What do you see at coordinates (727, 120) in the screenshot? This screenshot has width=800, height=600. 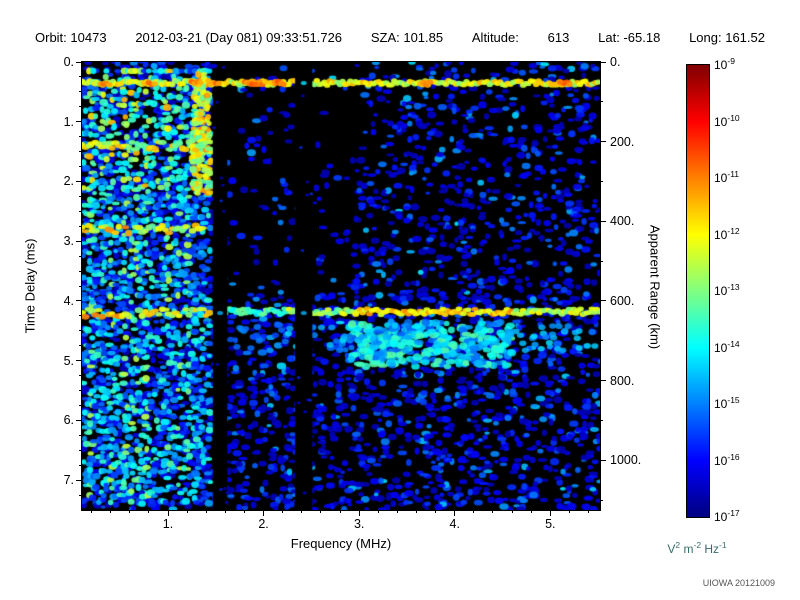 I see `colorbar-tick-label: 10-10` at bounding box center [727, 120].